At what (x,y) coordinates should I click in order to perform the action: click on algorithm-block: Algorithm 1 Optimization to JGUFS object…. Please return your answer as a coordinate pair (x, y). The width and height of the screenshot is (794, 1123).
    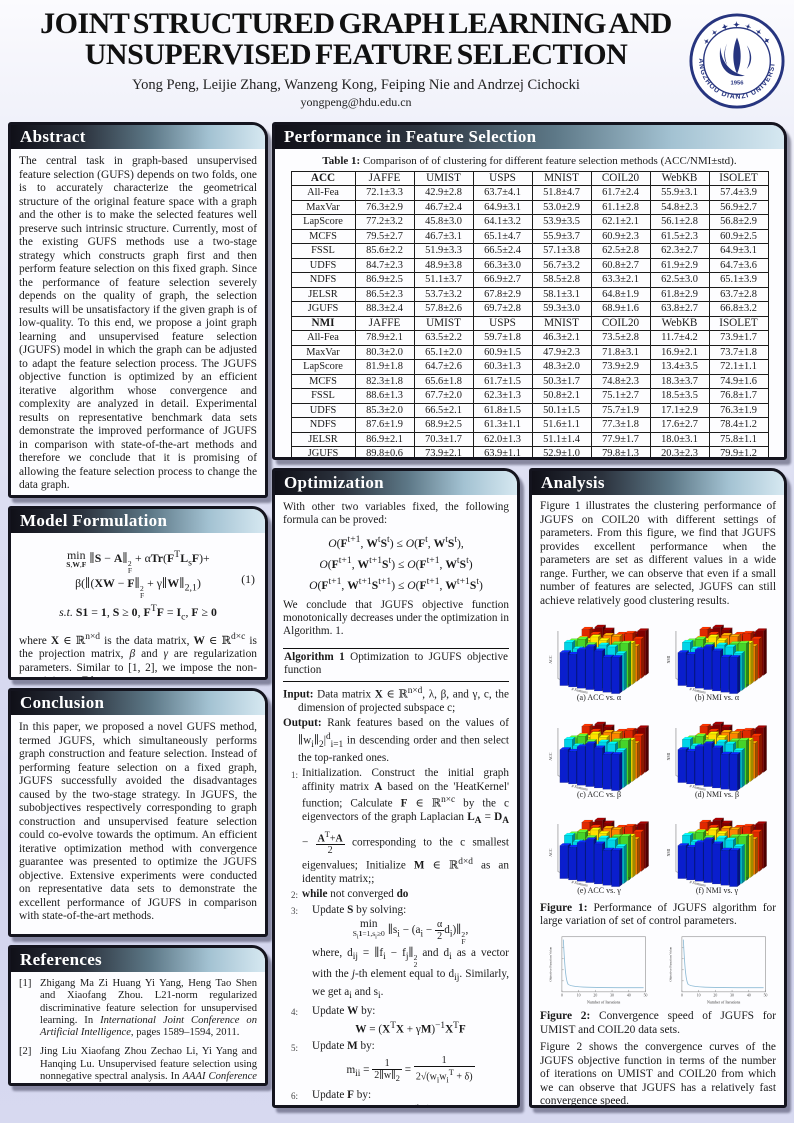
    Looking at the image, I should click on (396, 876).